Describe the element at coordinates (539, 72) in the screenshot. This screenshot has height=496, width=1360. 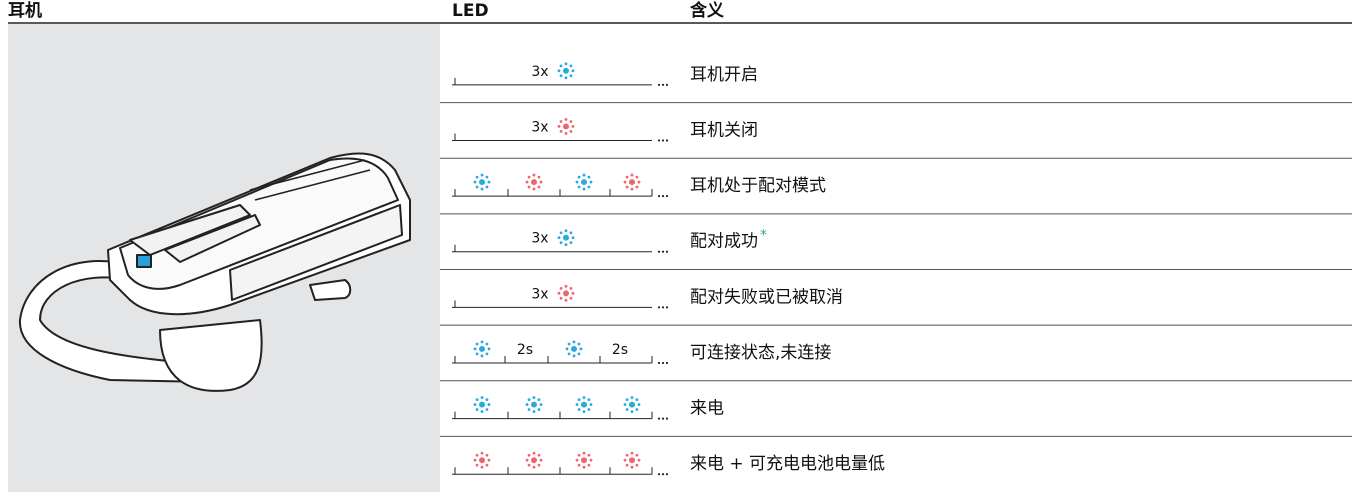
I see `led-label: 3x` at that location.